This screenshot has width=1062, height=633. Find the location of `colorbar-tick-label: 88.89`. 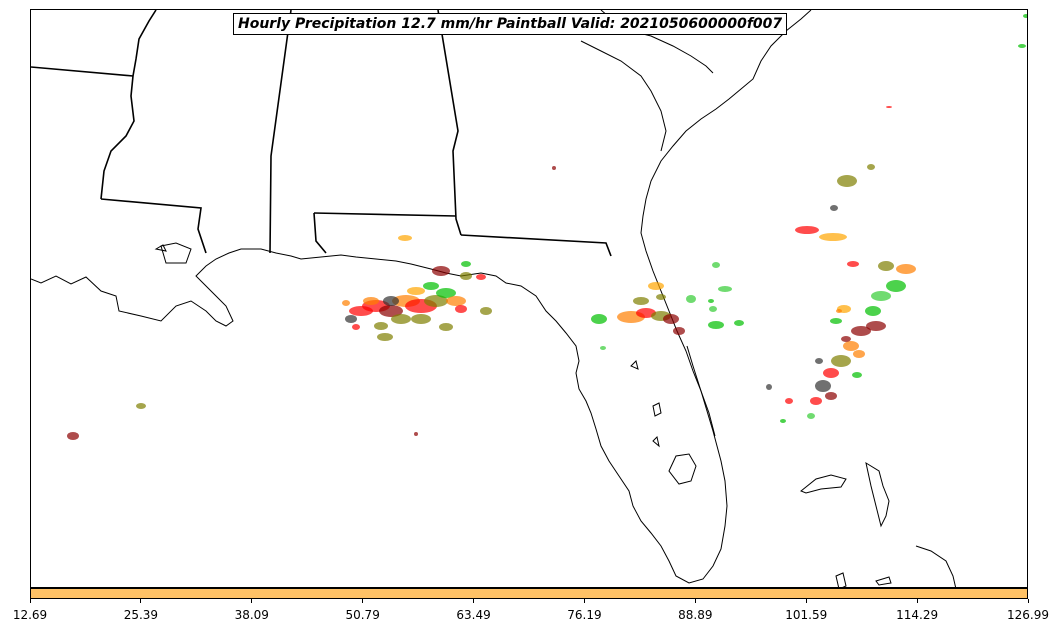

colorbar-tick-label: 88.89 is located at coordinates (695, 615).